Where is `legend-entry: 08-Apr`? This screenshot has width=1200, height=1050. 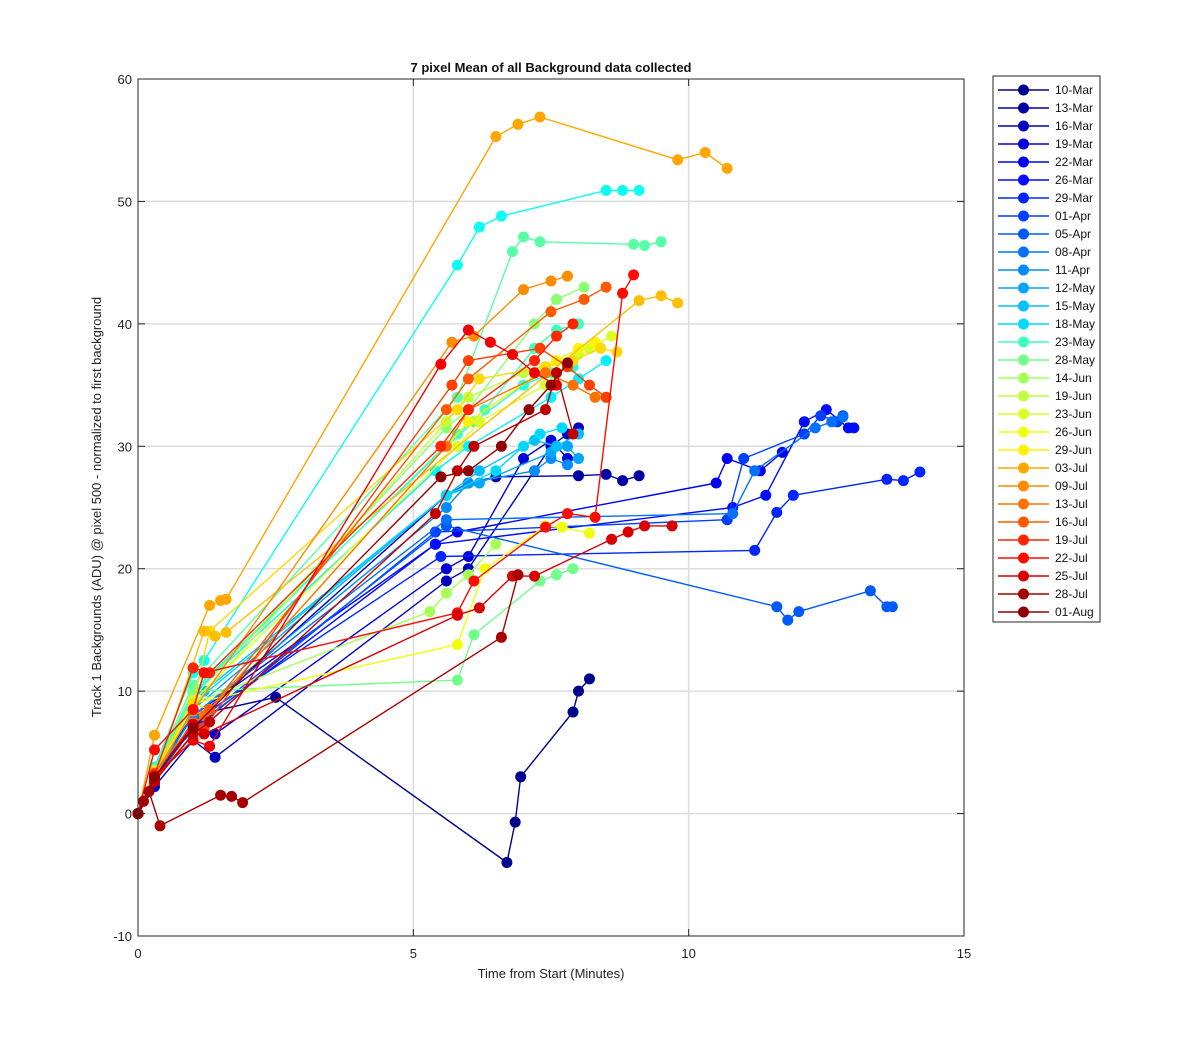 legend-entry: 08-Apr is located at coordinates (1044, 252).